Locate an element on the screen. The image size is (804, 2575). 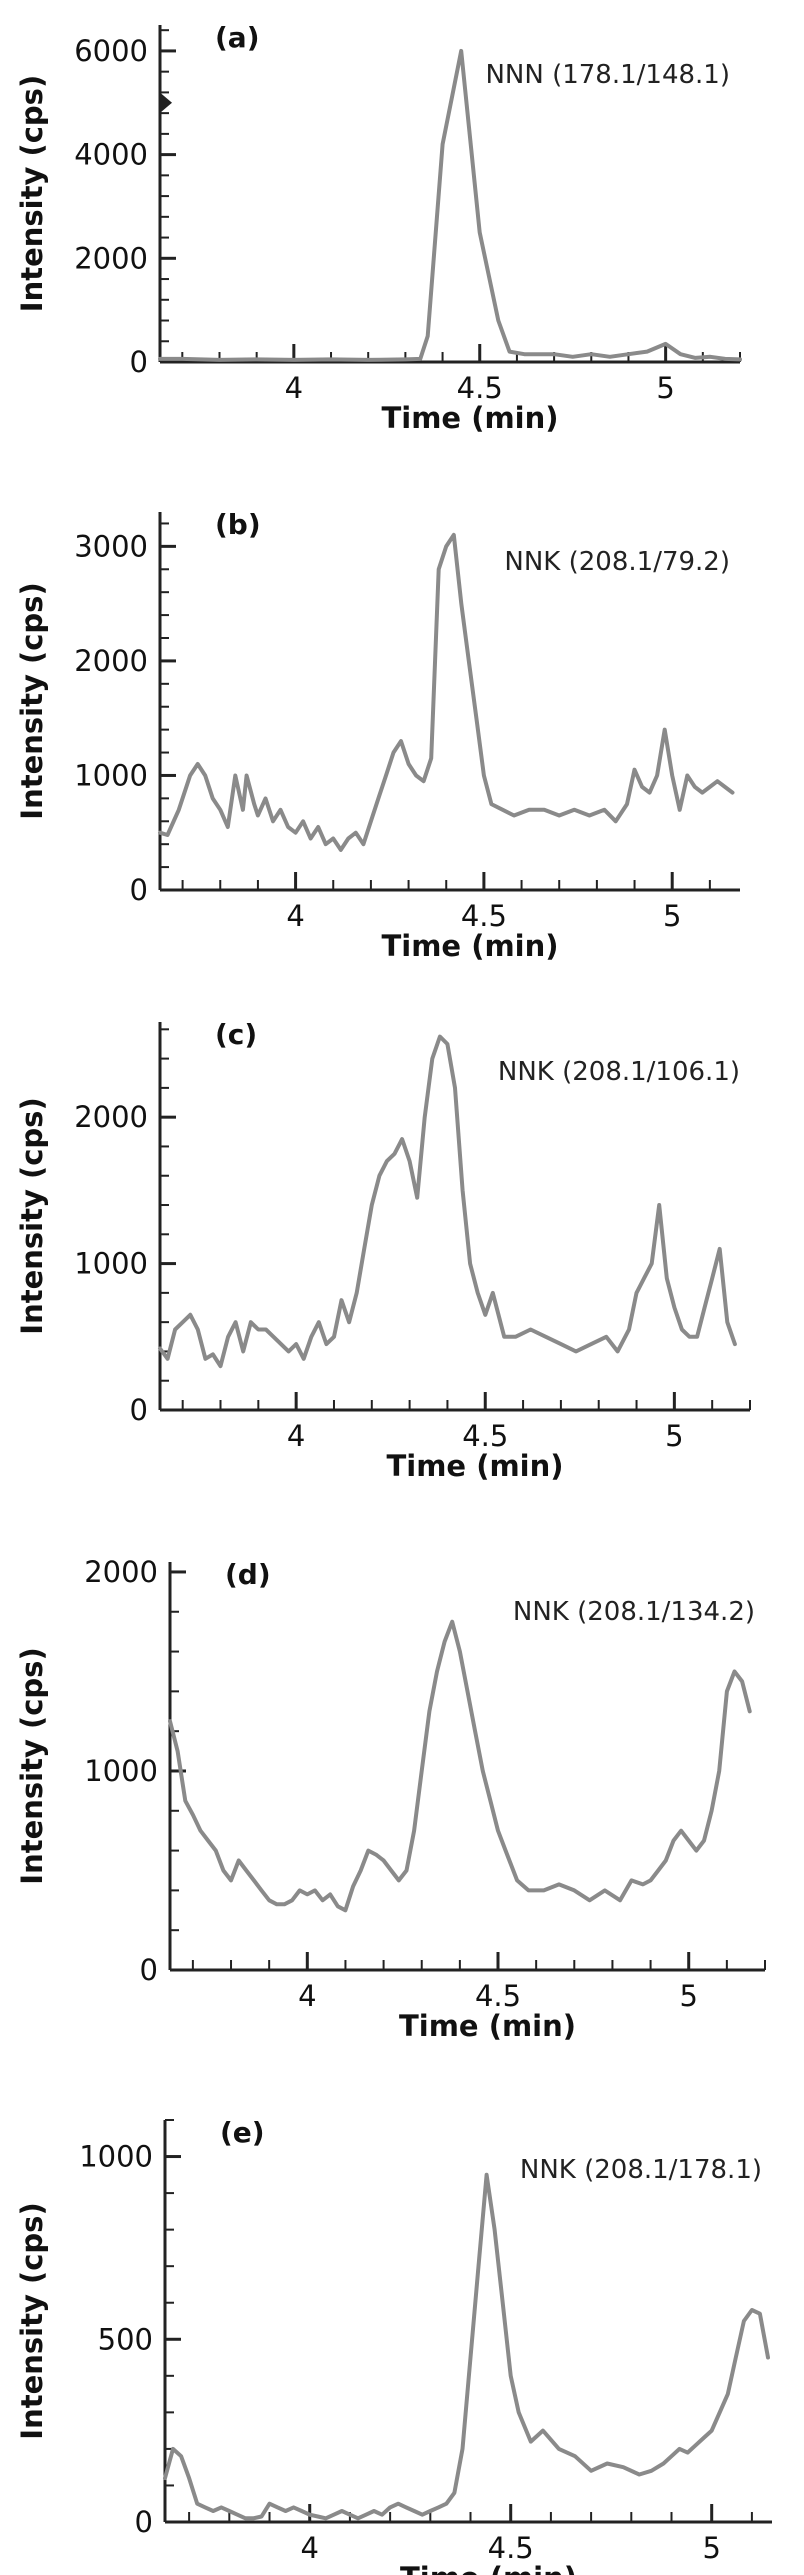
transition-label: NNK (208.1/178.1) is located at coordinates (641, 2170).